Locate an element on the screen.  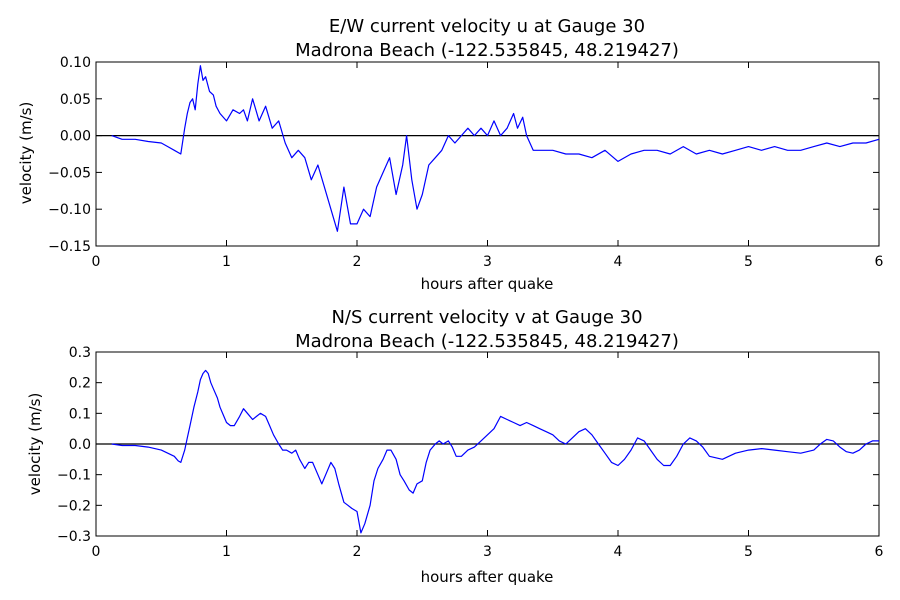
chart-title: E/W current velocity u at Gauge 30 is located at coordinates (487, 26).